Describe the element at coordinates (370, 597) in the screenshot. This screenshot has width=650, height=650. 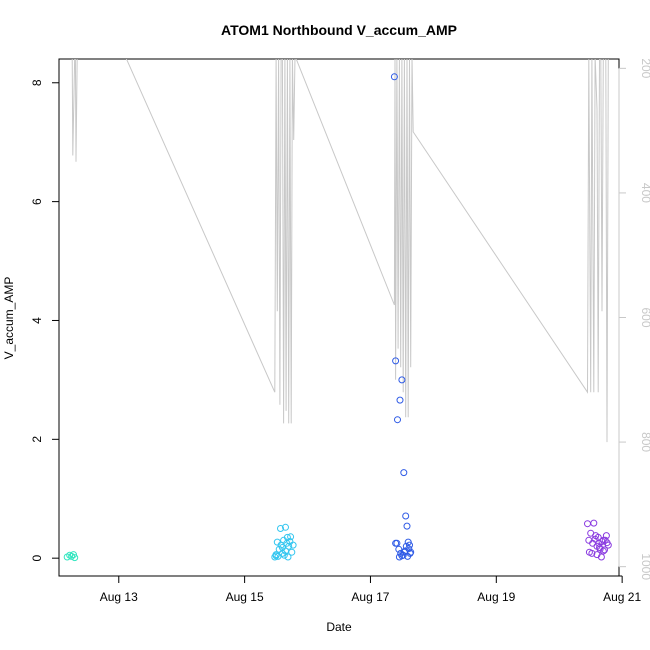
I see `x-tick-label: Aug 17` at that location.